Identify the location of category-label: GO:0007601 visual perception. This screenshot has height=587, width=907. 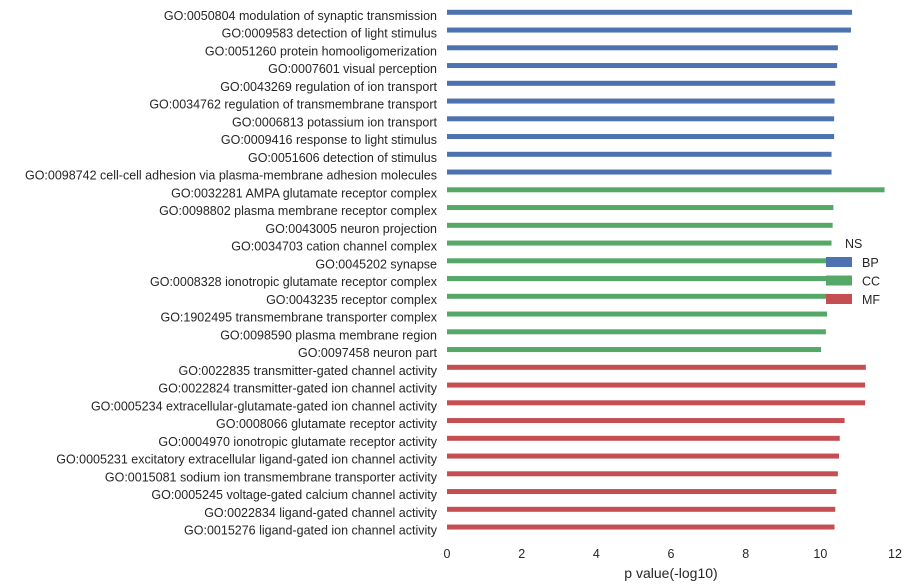
(352, 69).